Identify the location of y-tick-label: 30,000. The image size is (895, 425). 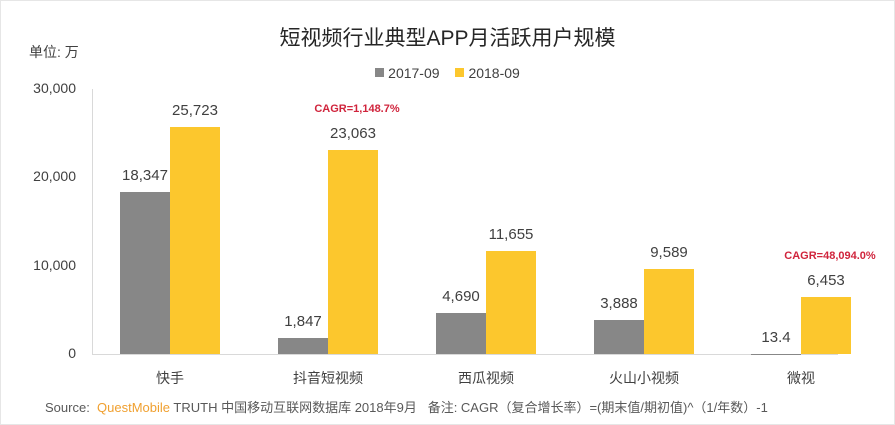
(54, 88).